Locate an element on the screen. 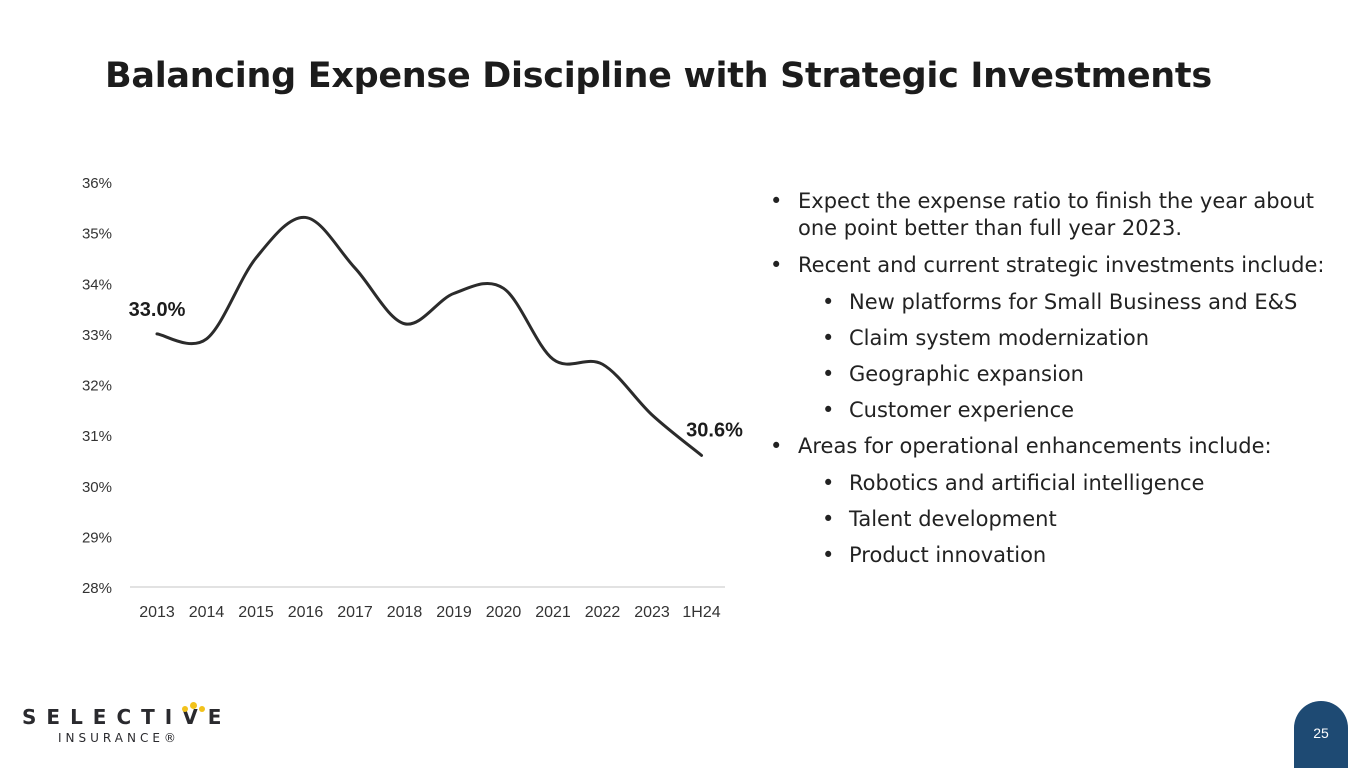 The width and height of the screenshot is (1365, 768). x-tick-label: 2019 is located at coordinates (454, 612).